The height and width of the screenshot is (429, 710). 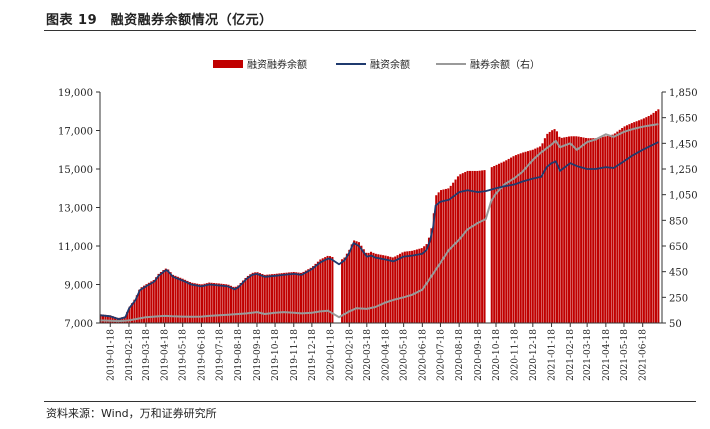 What do you see at coordinates (683, 93) in the screenshot?
I see `y-right-tick-label: 1,850` at bounding box center [683, 93].